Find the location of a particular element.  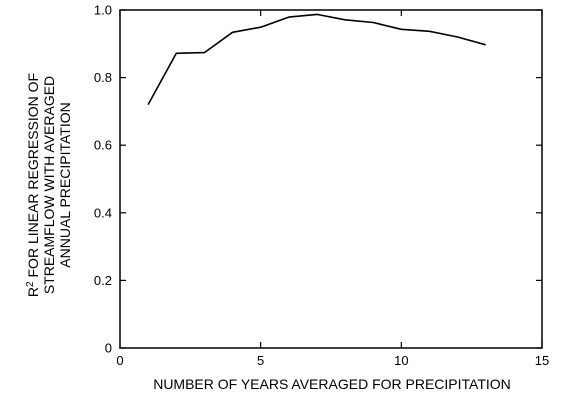

x-tick-label: 10 is located at coordinates (401, 360).